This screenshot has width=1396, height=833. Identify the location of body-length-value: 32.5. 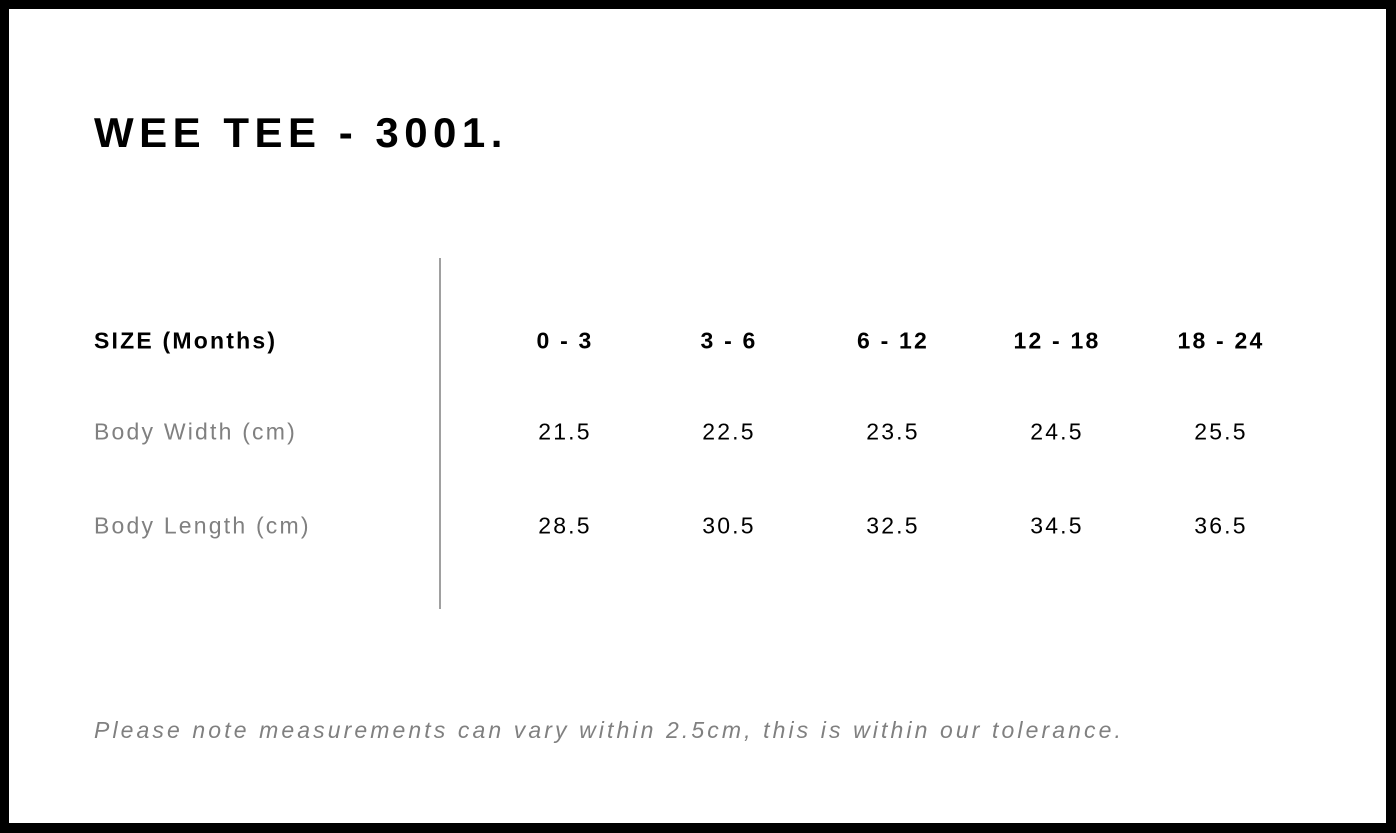
(893, 525).